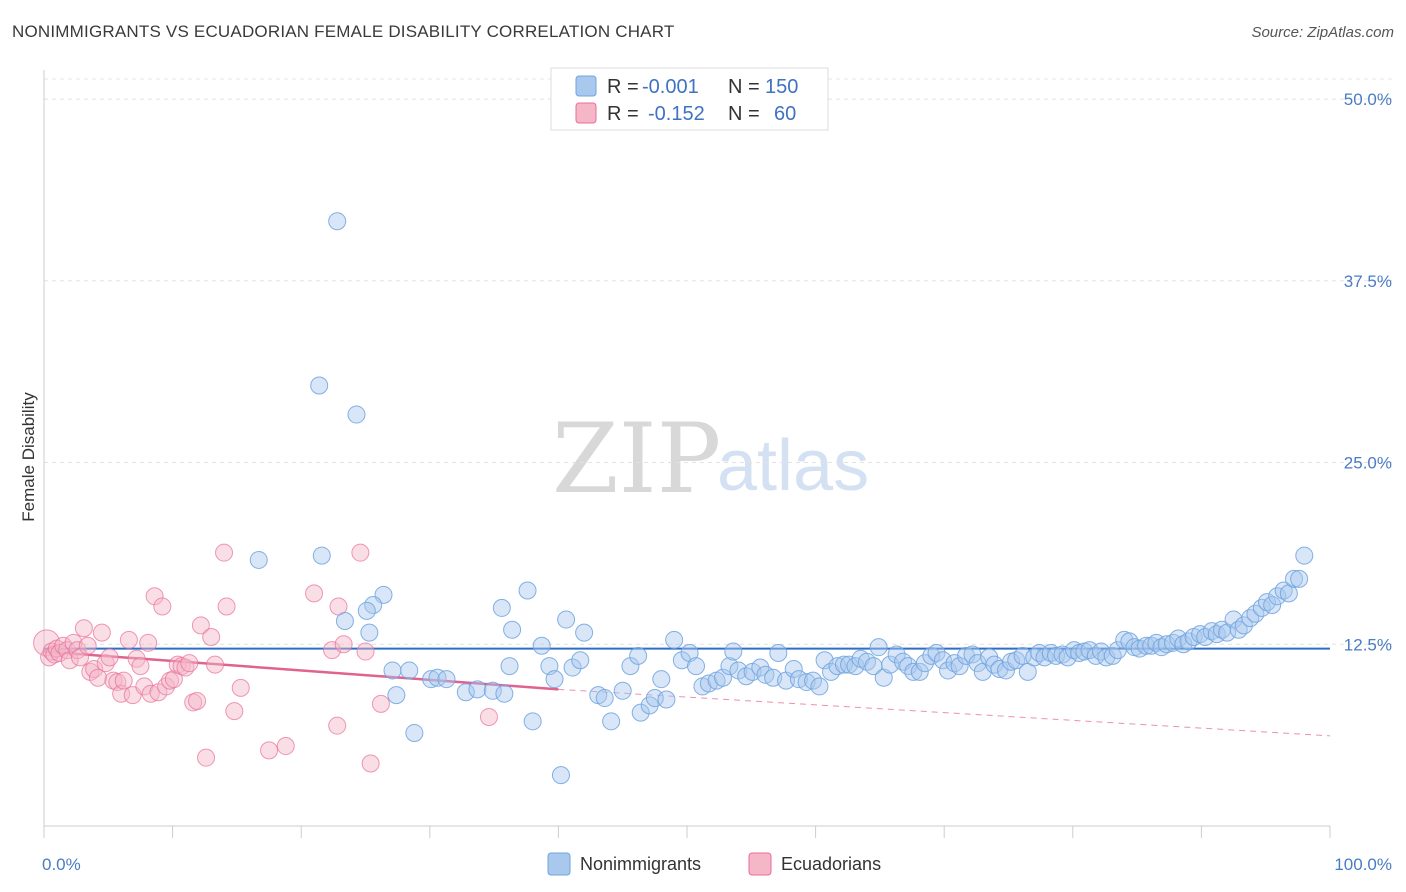 The width and height of the screenshot is (1406, 892). What do you see at coordinates (944, 712) in the screenshot?
I see `ecuadorians-trend-extension` at bounding box center [944, 712].